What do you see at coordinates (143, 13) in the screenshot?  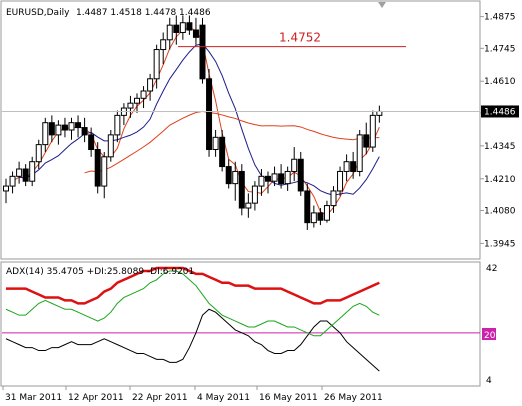 I see `ohlc-readout: 1.4487 1.4518 1.4478 1.4486` at bounding box center [143, 13].